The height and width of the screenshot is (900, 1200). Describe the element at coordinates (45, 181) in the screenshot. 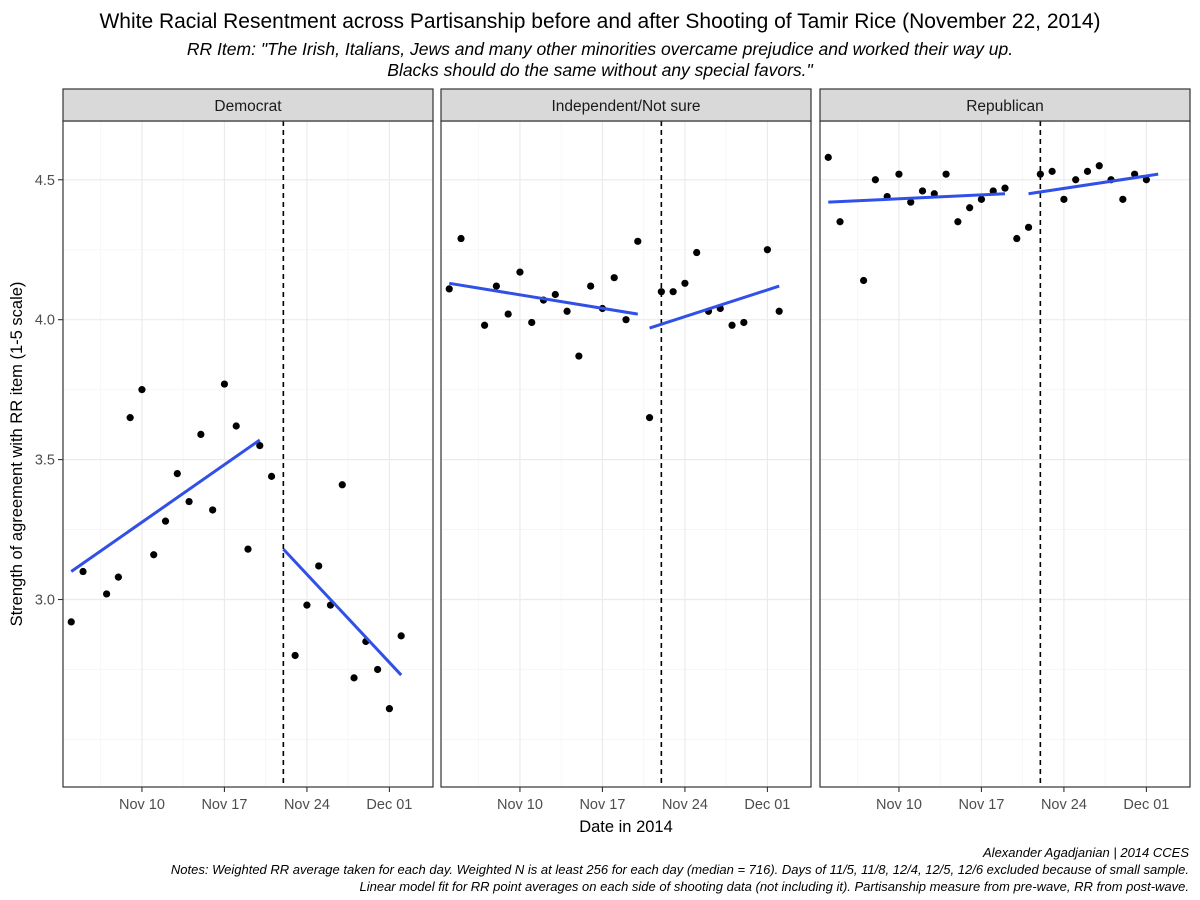

I see `y-tick-label: 4.5` at that location.